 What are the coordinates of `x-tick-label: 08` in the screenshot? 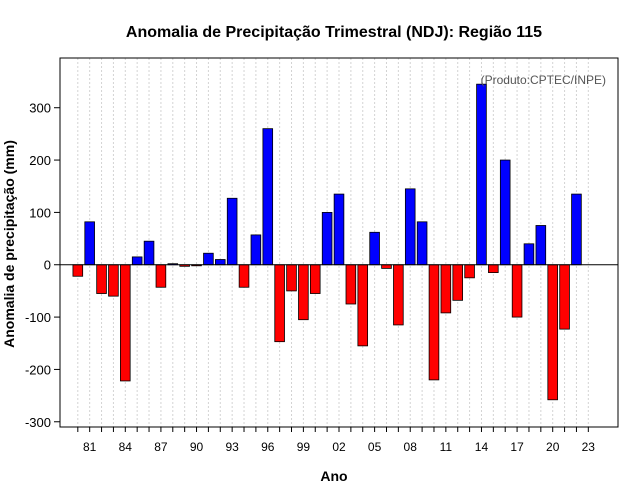 It's located at (411, 447).